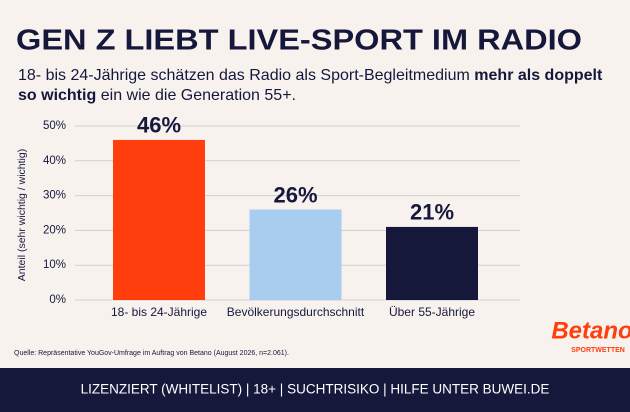  I want to click on value-label: 46%, so click(159, 125).